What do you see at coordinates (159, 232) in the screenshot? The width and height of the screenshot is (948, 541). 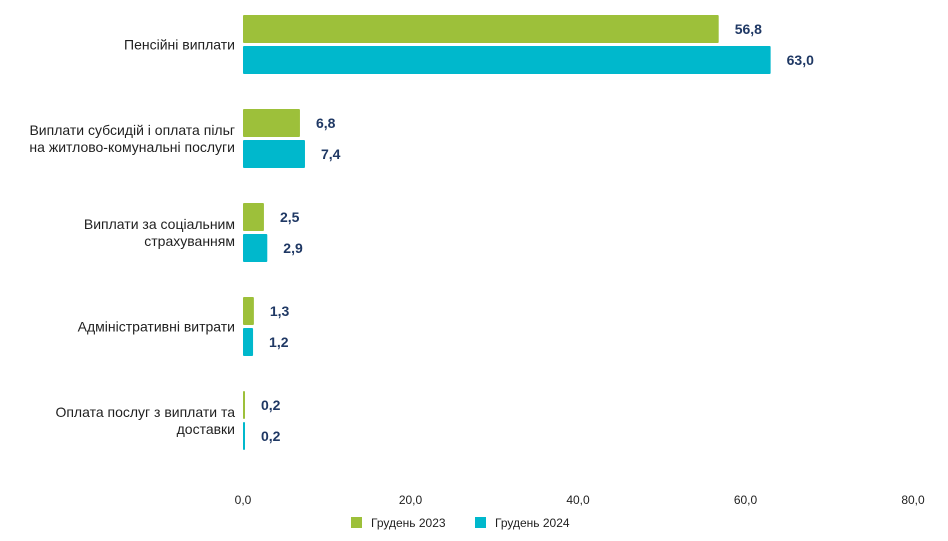 I see `category-label: Виплати за соціальним страхуванням` at bounding box center [159, 232].